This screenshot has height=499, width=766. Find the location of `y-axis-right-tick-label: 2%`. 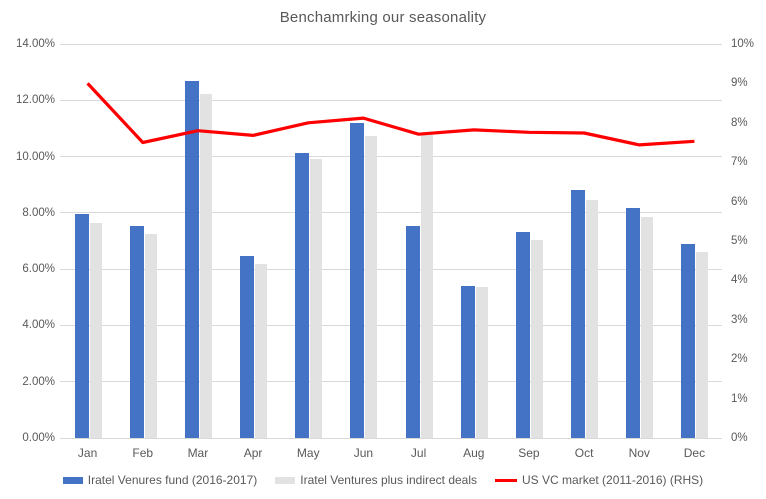

y-axis-right-tick-label: 2% is located at coordinates (739, 359).